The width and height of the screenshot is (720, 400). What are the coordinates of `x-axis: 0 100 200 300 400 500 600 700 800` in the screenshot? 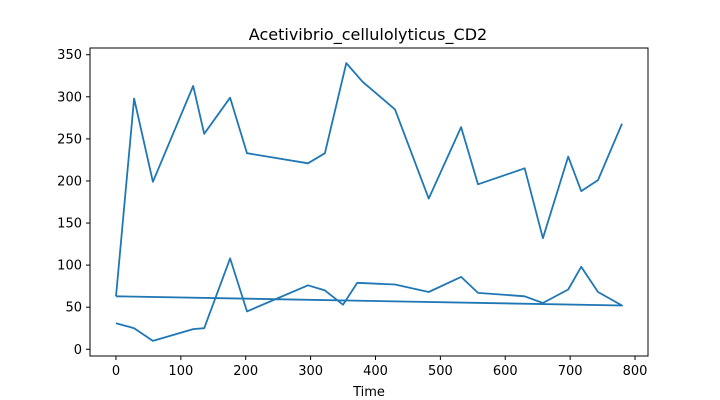 It's located at (380, 367).